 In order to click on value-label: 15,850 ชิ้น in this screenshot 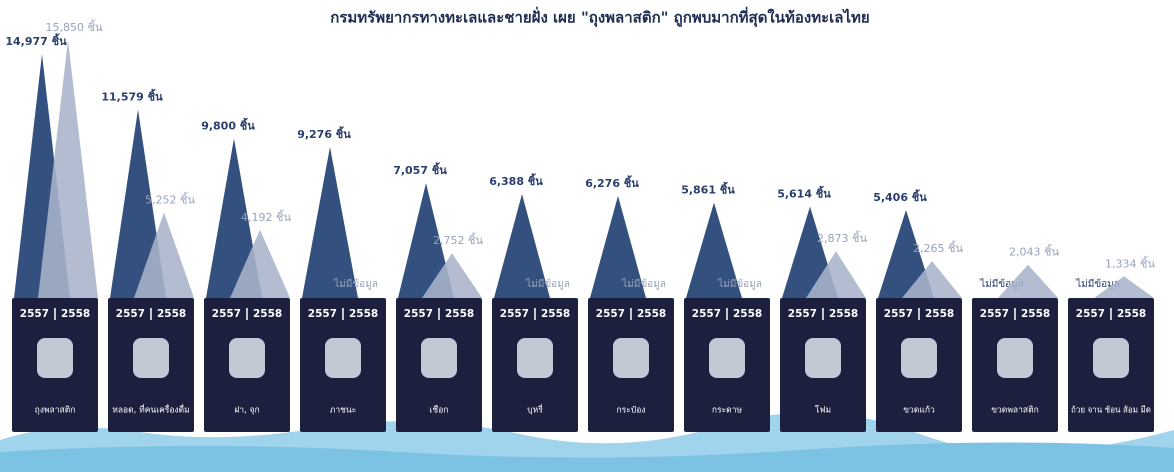, I will do `click(74, 26)`.